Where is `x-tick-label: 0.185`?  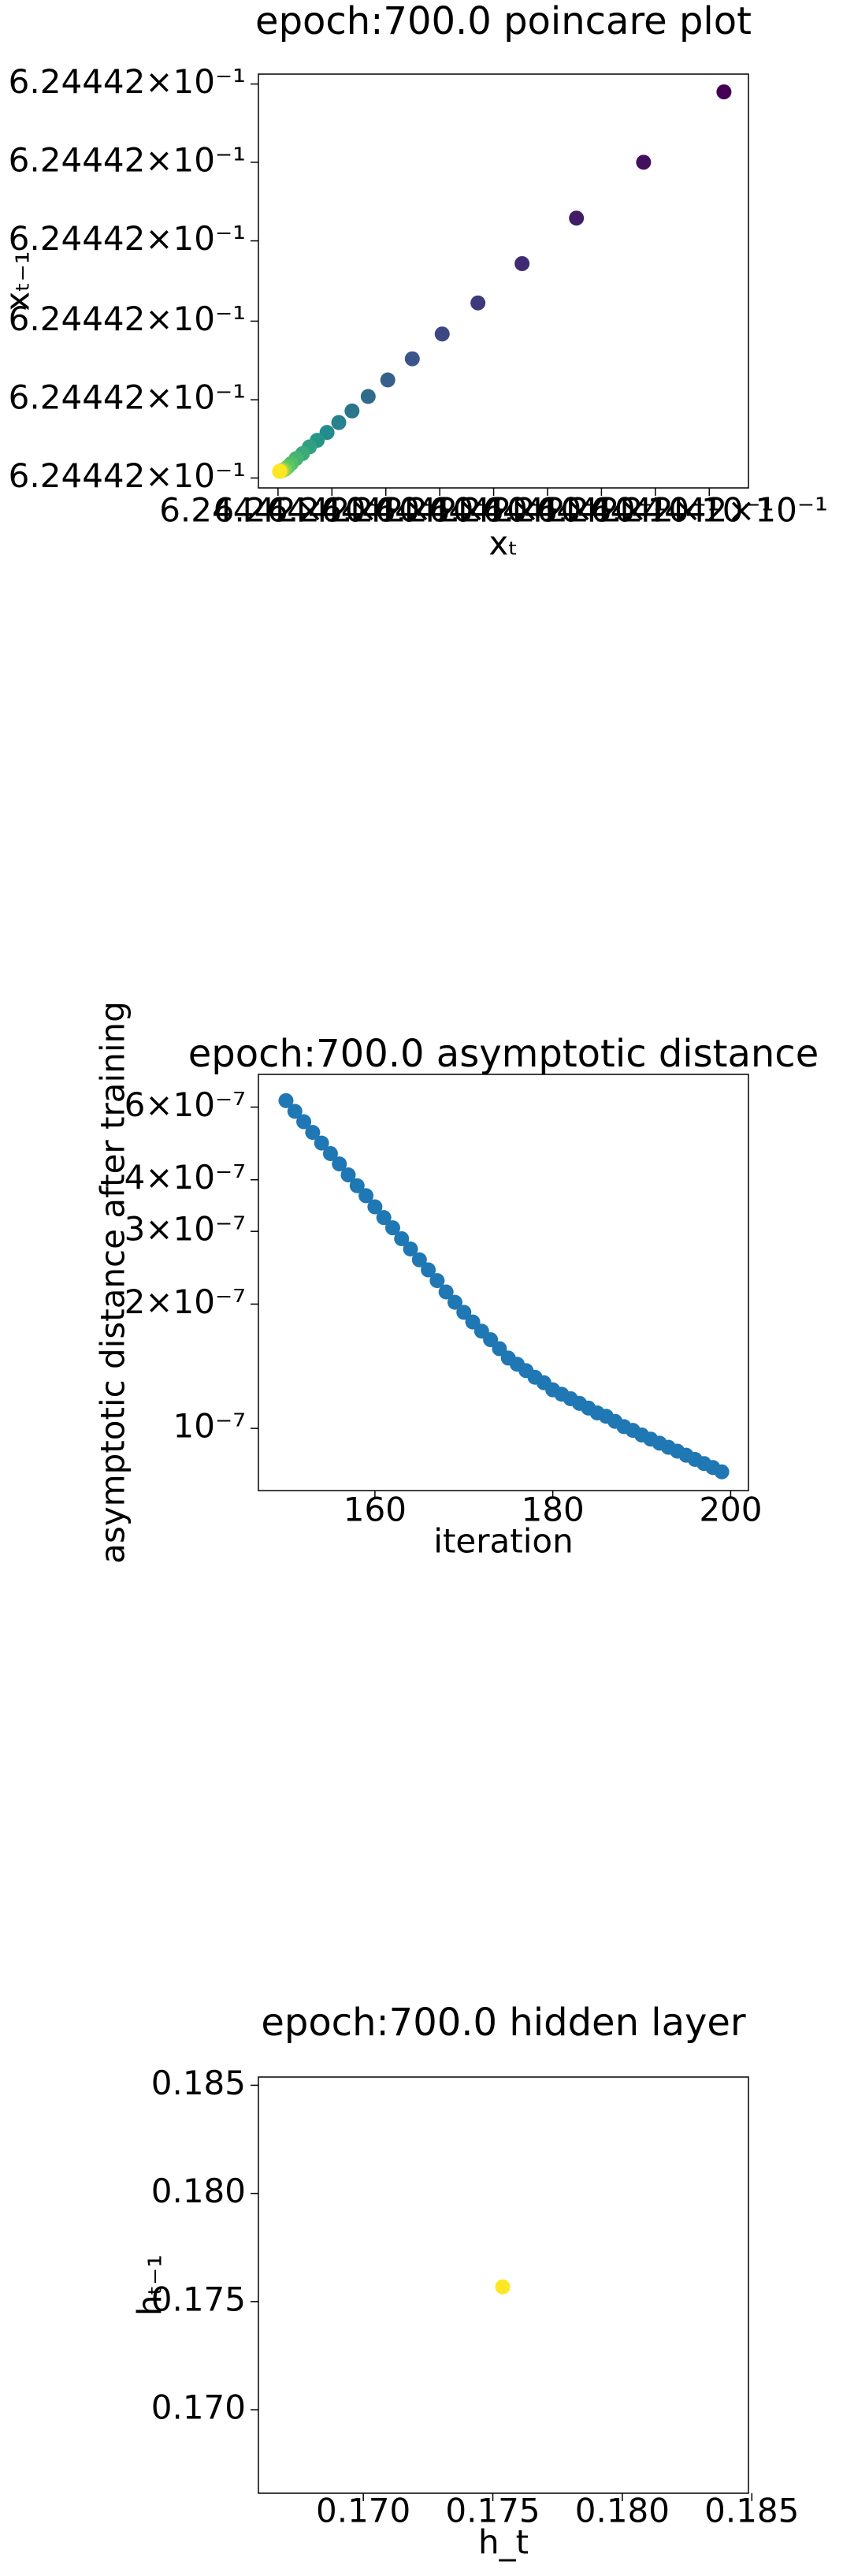 x-tick-label: 0.185 is located at coordinates (751, 2511).